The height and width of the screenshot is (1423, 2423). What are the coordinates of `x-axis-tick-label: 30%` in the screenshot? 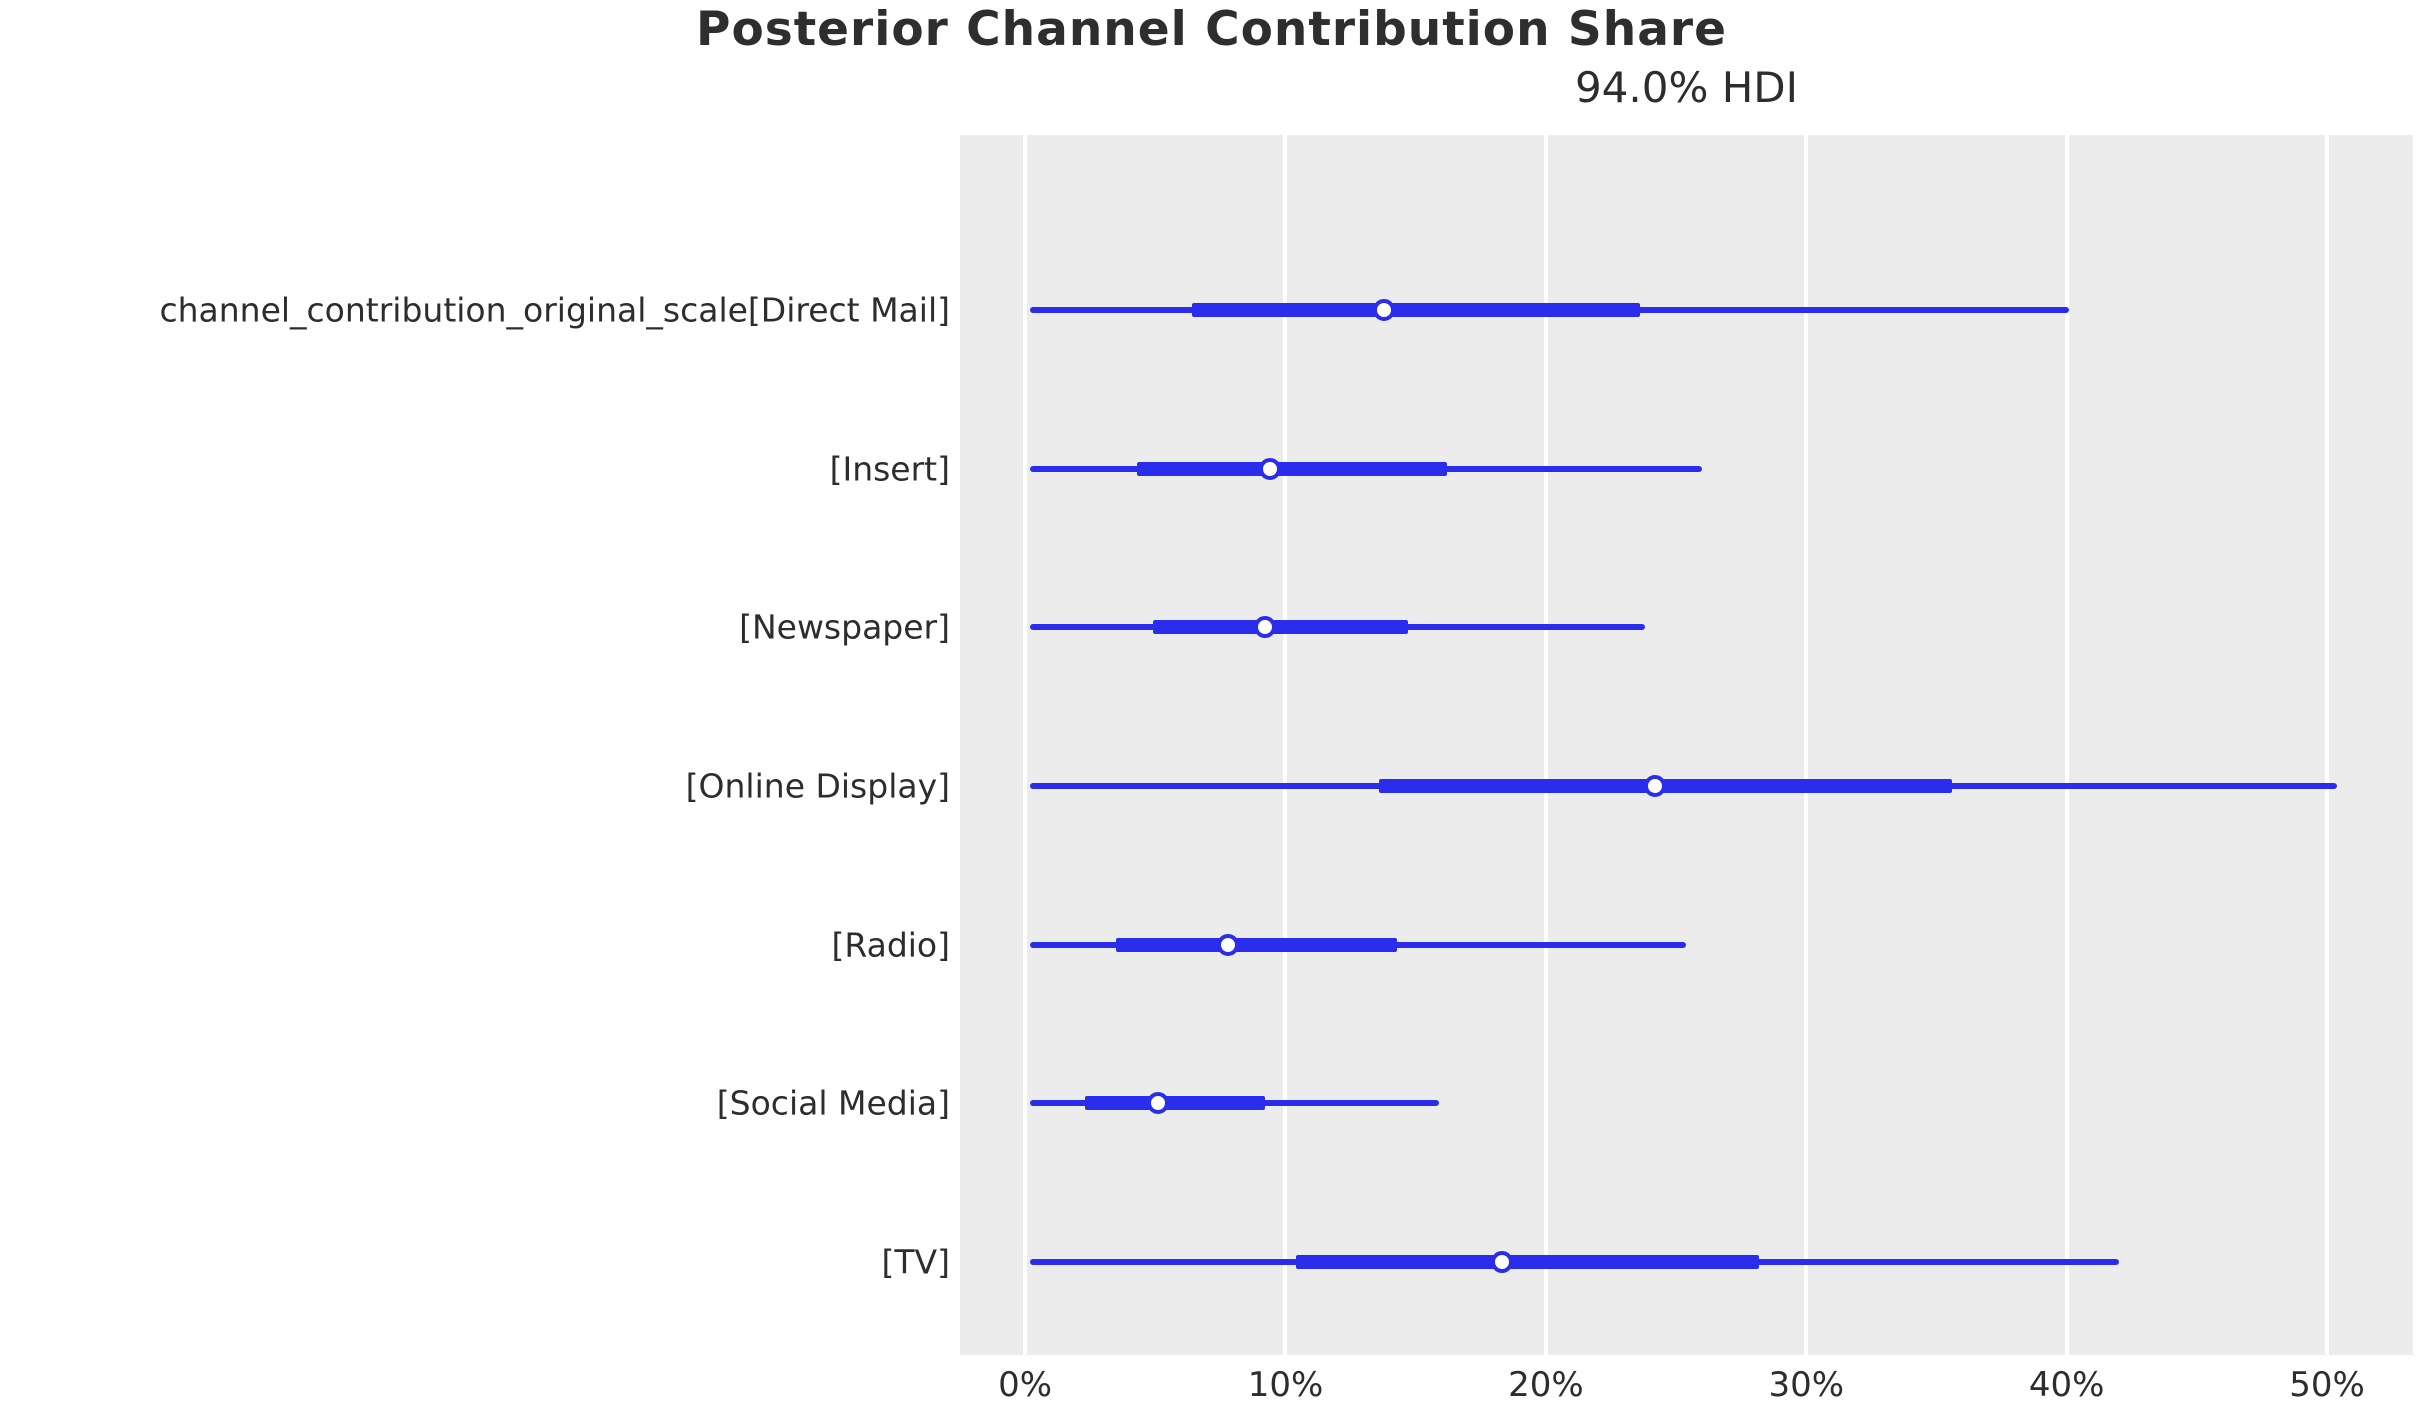 It's located at (1806, 1385).